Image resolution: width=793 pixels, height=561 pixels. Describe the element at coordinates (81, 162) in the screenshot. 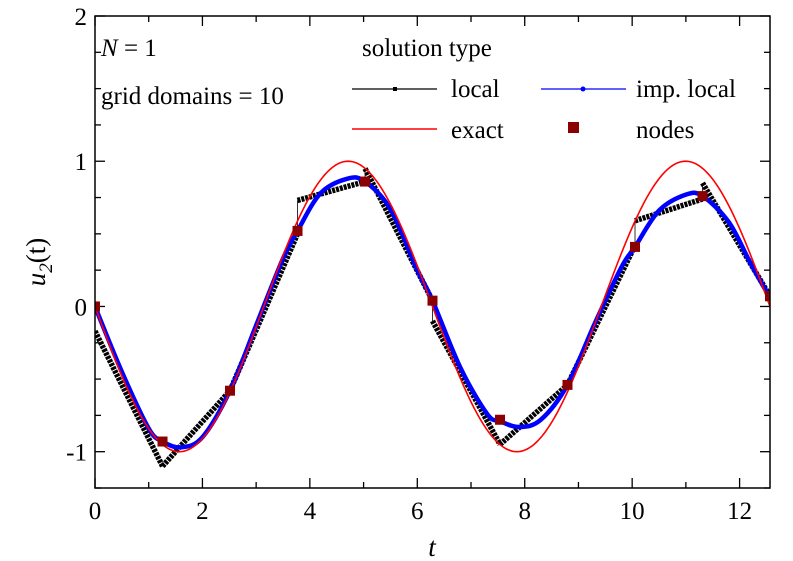

I see `y-tick-label: 1` at that location.